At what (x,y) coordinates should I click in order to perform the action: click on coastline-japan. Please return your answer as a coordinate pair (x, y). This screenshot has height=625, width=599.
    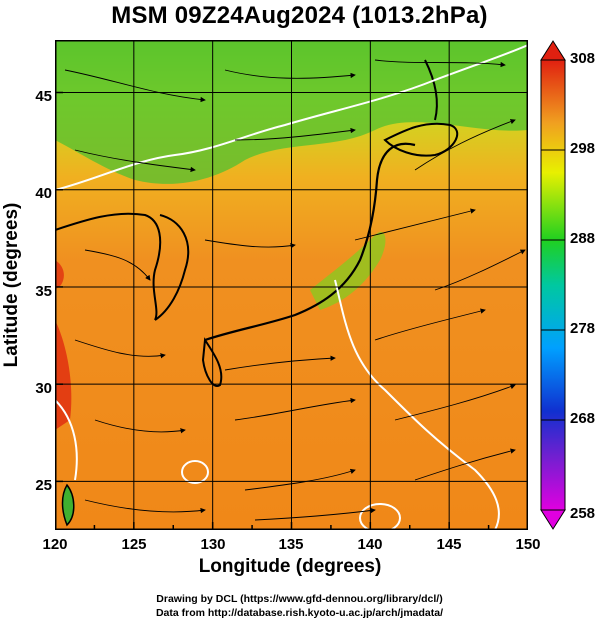
    Looking at the image, I should click on (310, 242).